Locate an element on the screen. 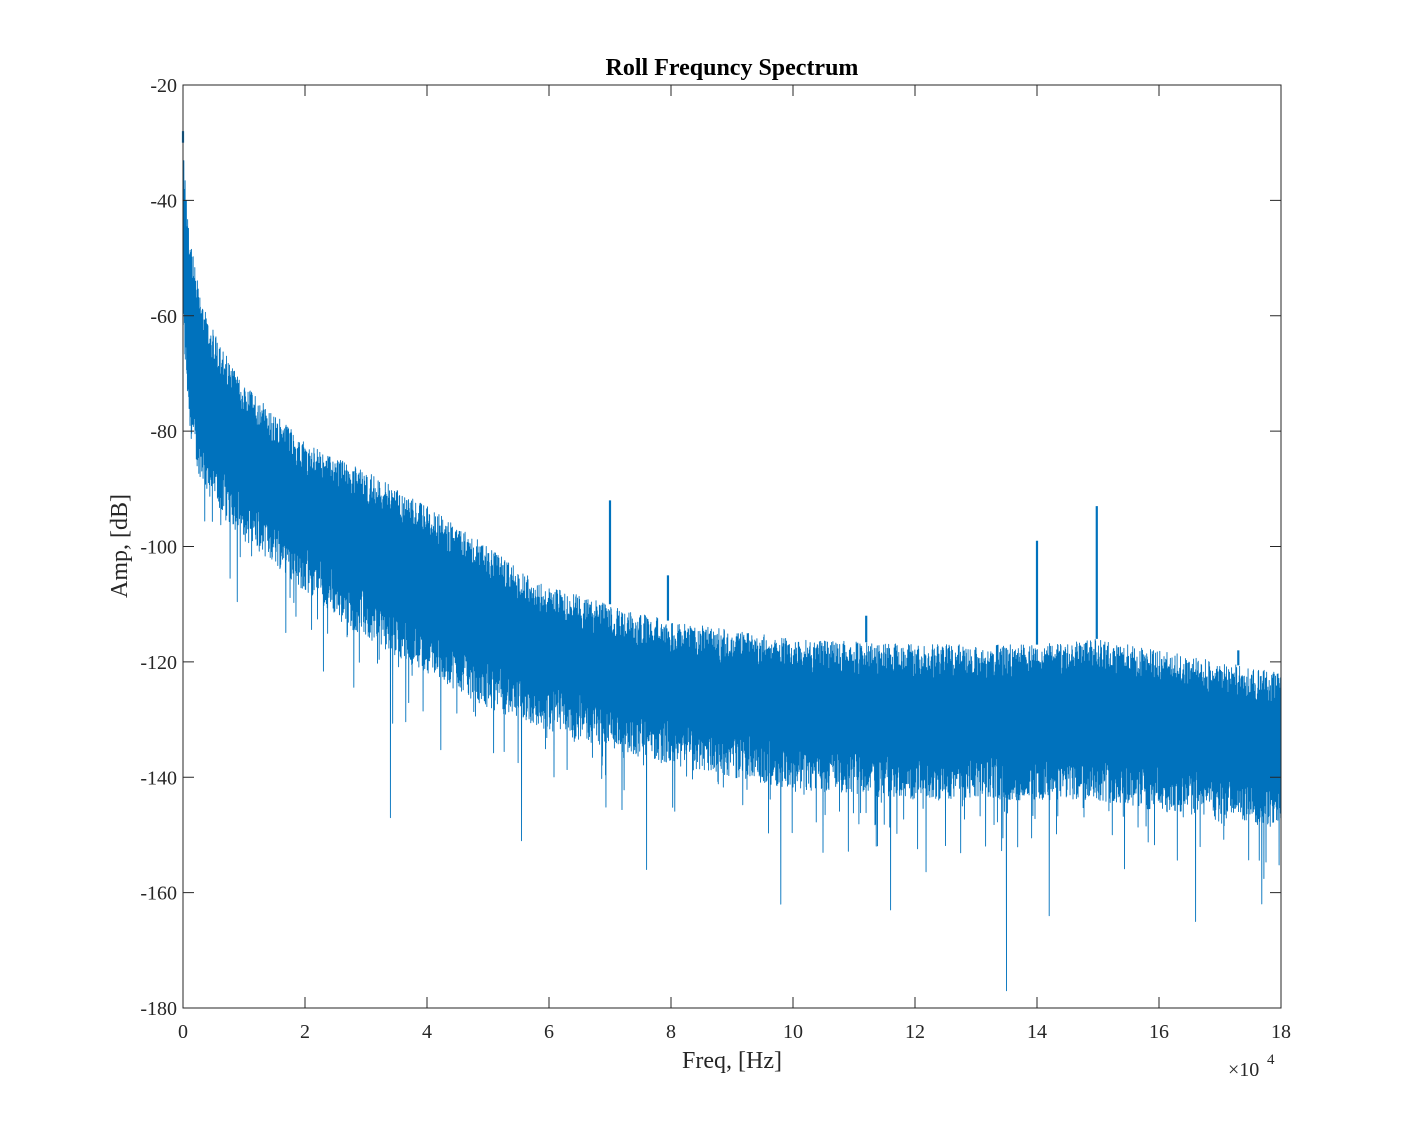  x-exponent-power: 4 is located at coordinates (1271, 1060).